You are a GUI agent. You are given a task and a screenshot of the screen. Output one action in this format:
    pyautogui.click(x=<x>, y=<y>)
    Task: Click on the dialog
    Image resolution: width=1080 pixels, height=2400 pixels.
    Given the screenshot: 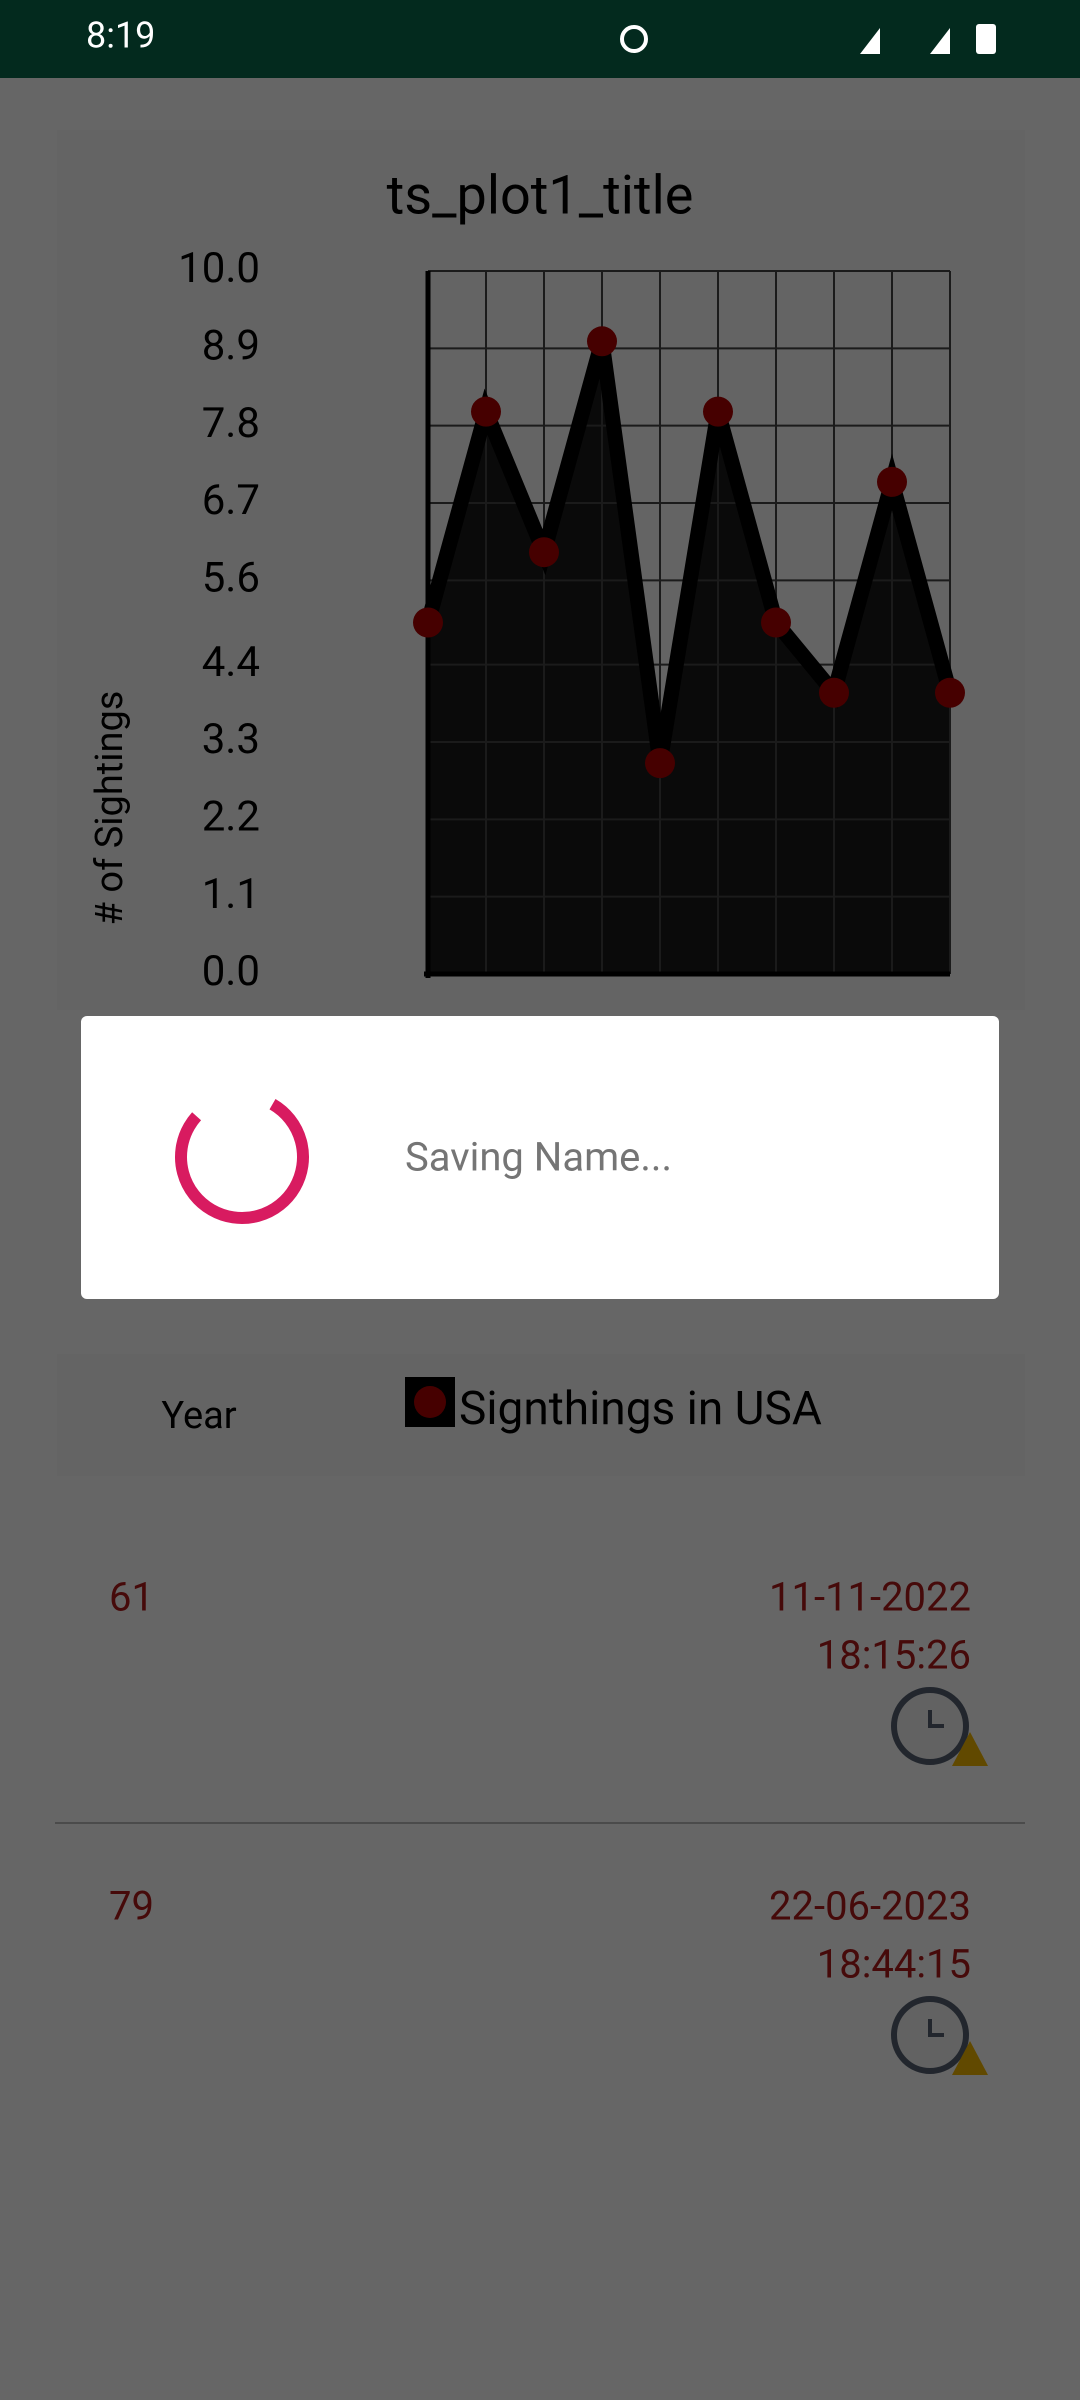 What is the action you would take?
    pyautogui.click(x=540, y=1157)
    